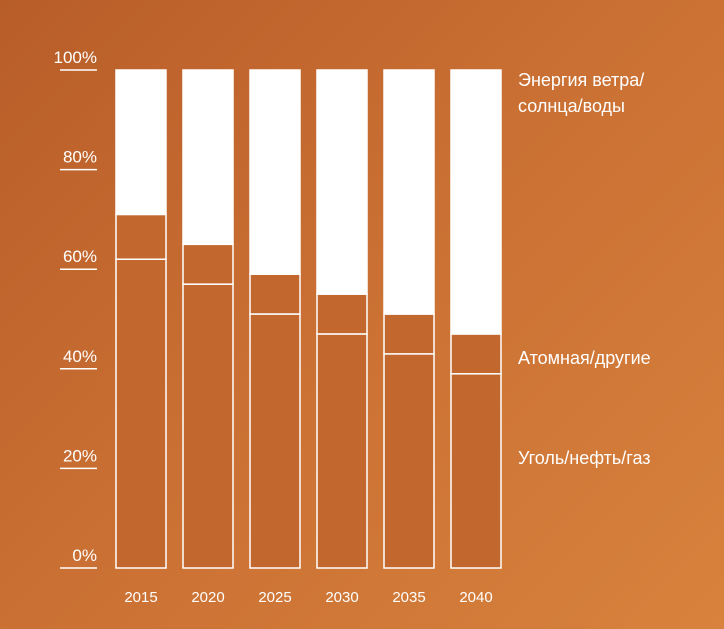  I want to click on bar-segment-2040-renewables, so click(476, 202).